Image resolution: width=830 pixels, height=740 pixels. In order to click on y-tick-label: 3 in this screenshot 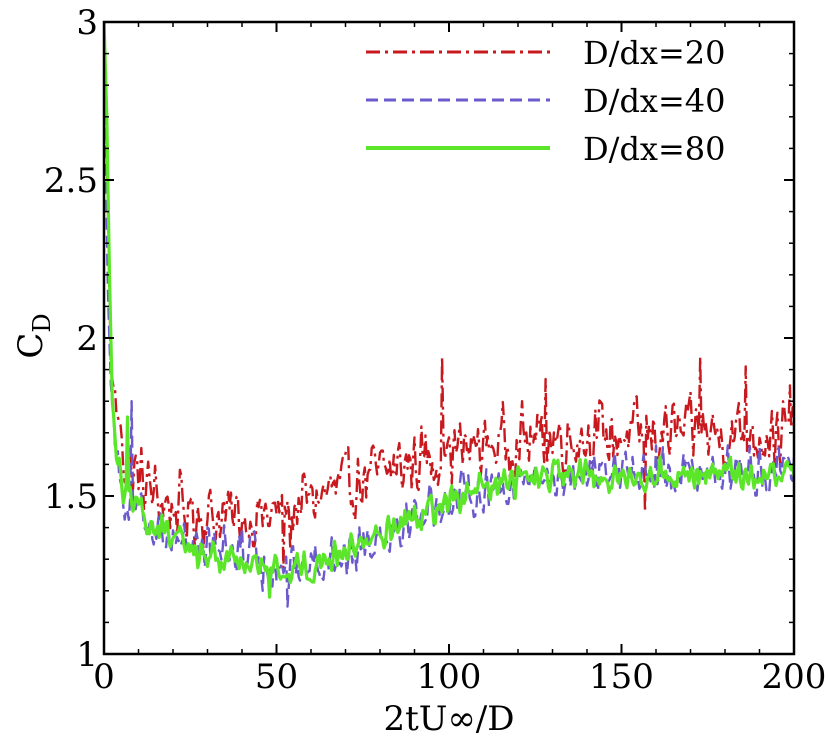, I will do `click(87, 23)`.